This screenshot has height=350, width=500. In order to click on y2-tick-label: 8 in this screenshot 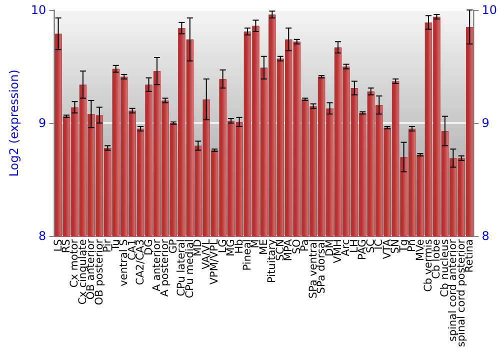, I will do `click(486, 236)`.